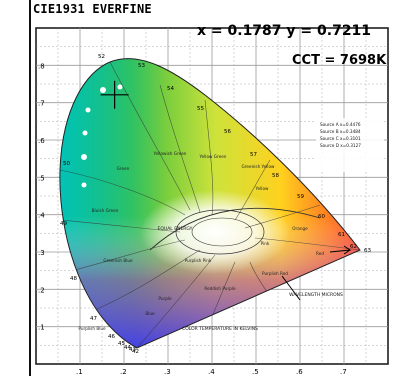 This screenshot has height=376, width=398. Describe the element at coordinates (227, 132) in the screenshot. I see `wavelength-label: 56` at that location.